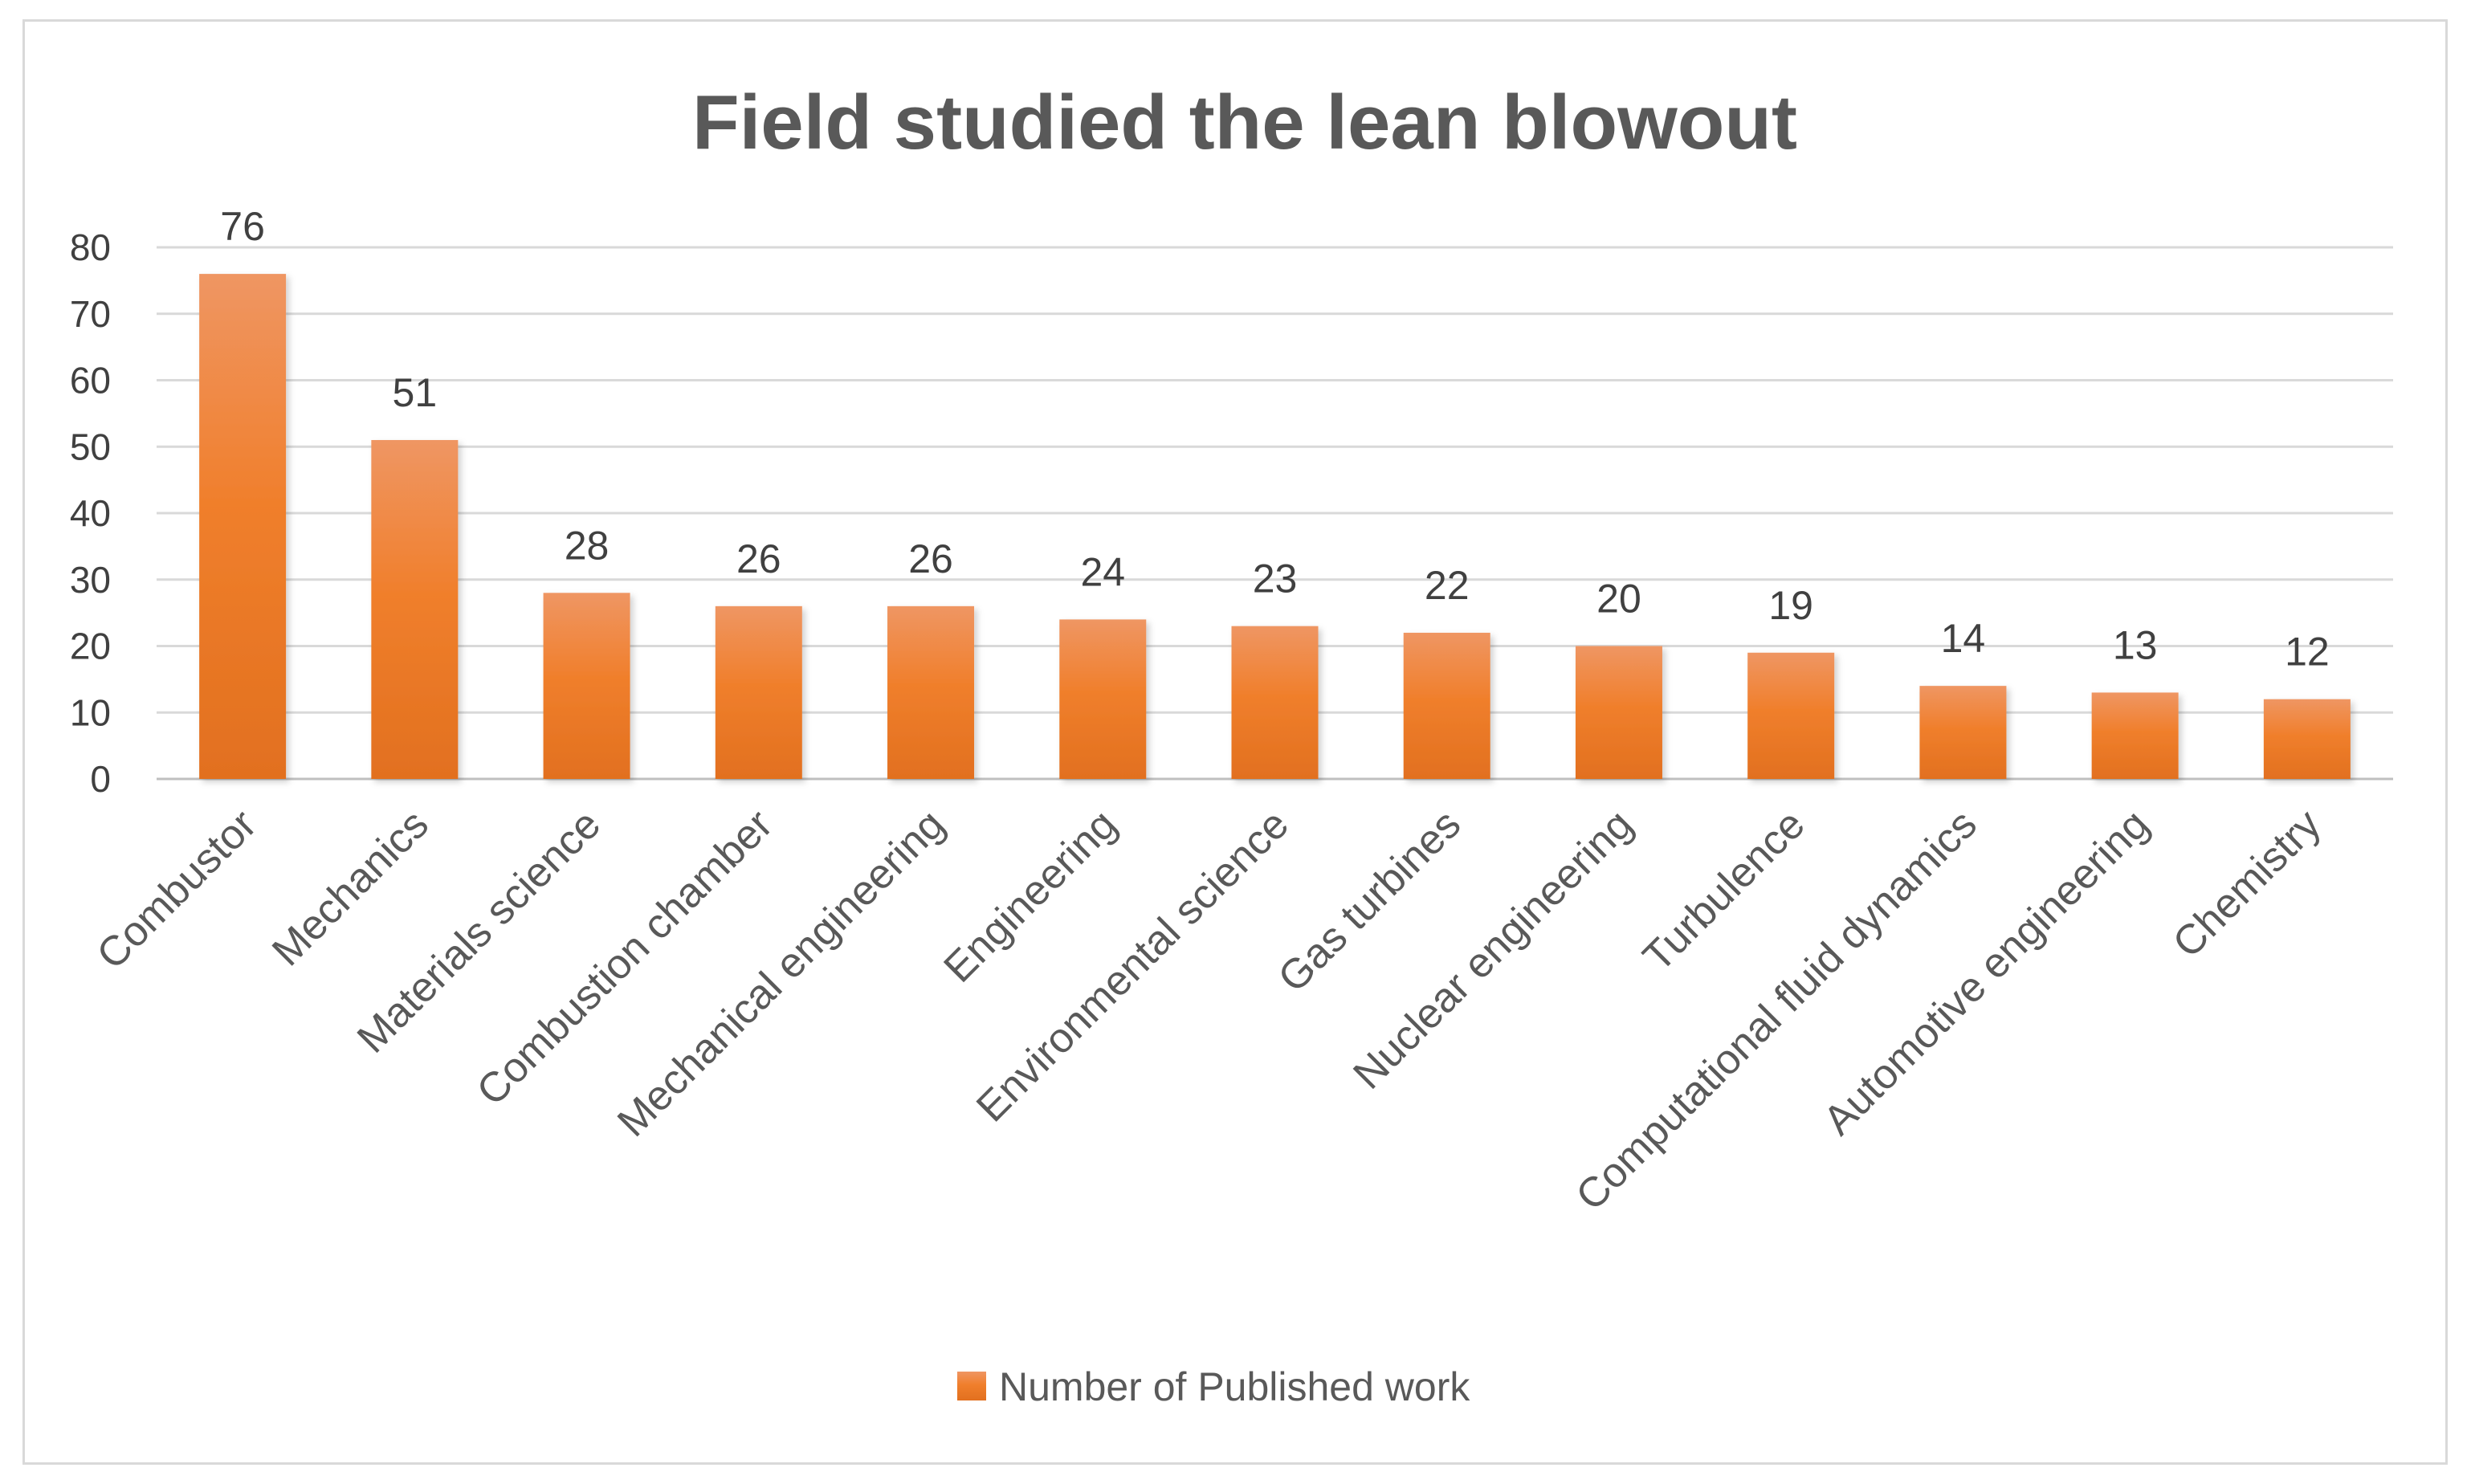 The image size is (2471, 1484). What do you see at coordinates (1790, 605) in the screenshot?
I see `data-label: 19` at bounding box center [1790, 605].